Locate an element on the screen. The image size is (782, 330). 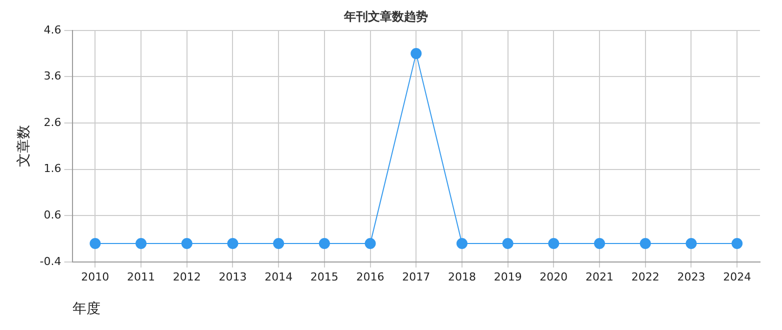
x-tick-label: 2019 is located at coordinates (508, 277).